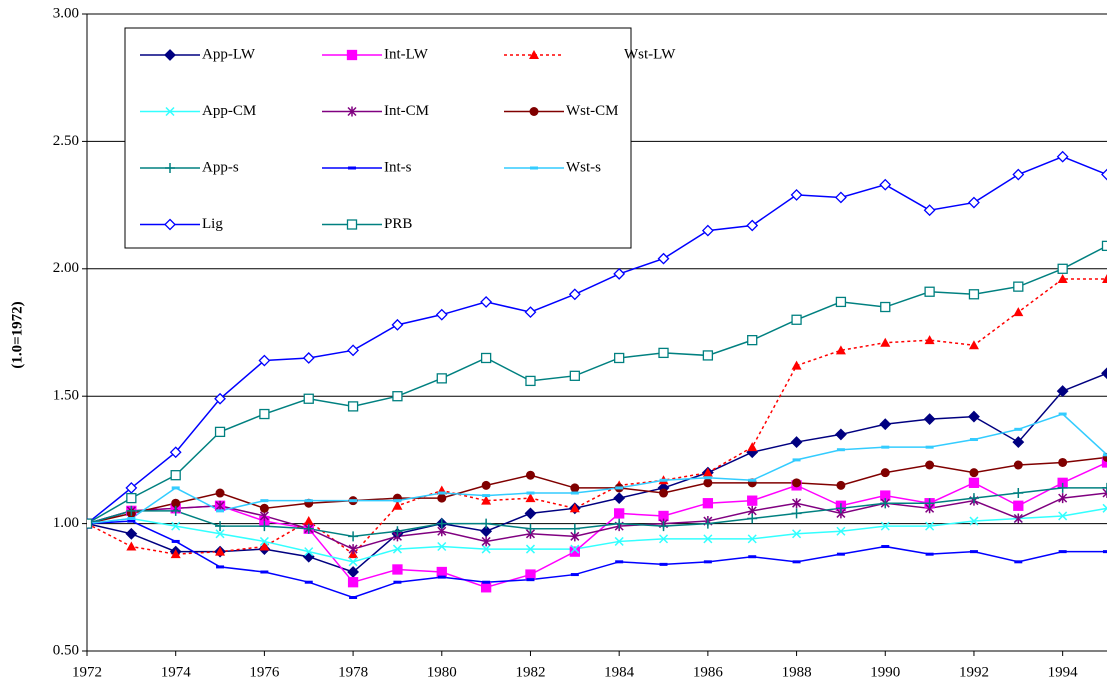 This screenshot has width=1107, height=696. What do you see at coordinates (708, 672) in the screenshot?
I see `x-tick-label: 1986` at bounding box center [708, 672].